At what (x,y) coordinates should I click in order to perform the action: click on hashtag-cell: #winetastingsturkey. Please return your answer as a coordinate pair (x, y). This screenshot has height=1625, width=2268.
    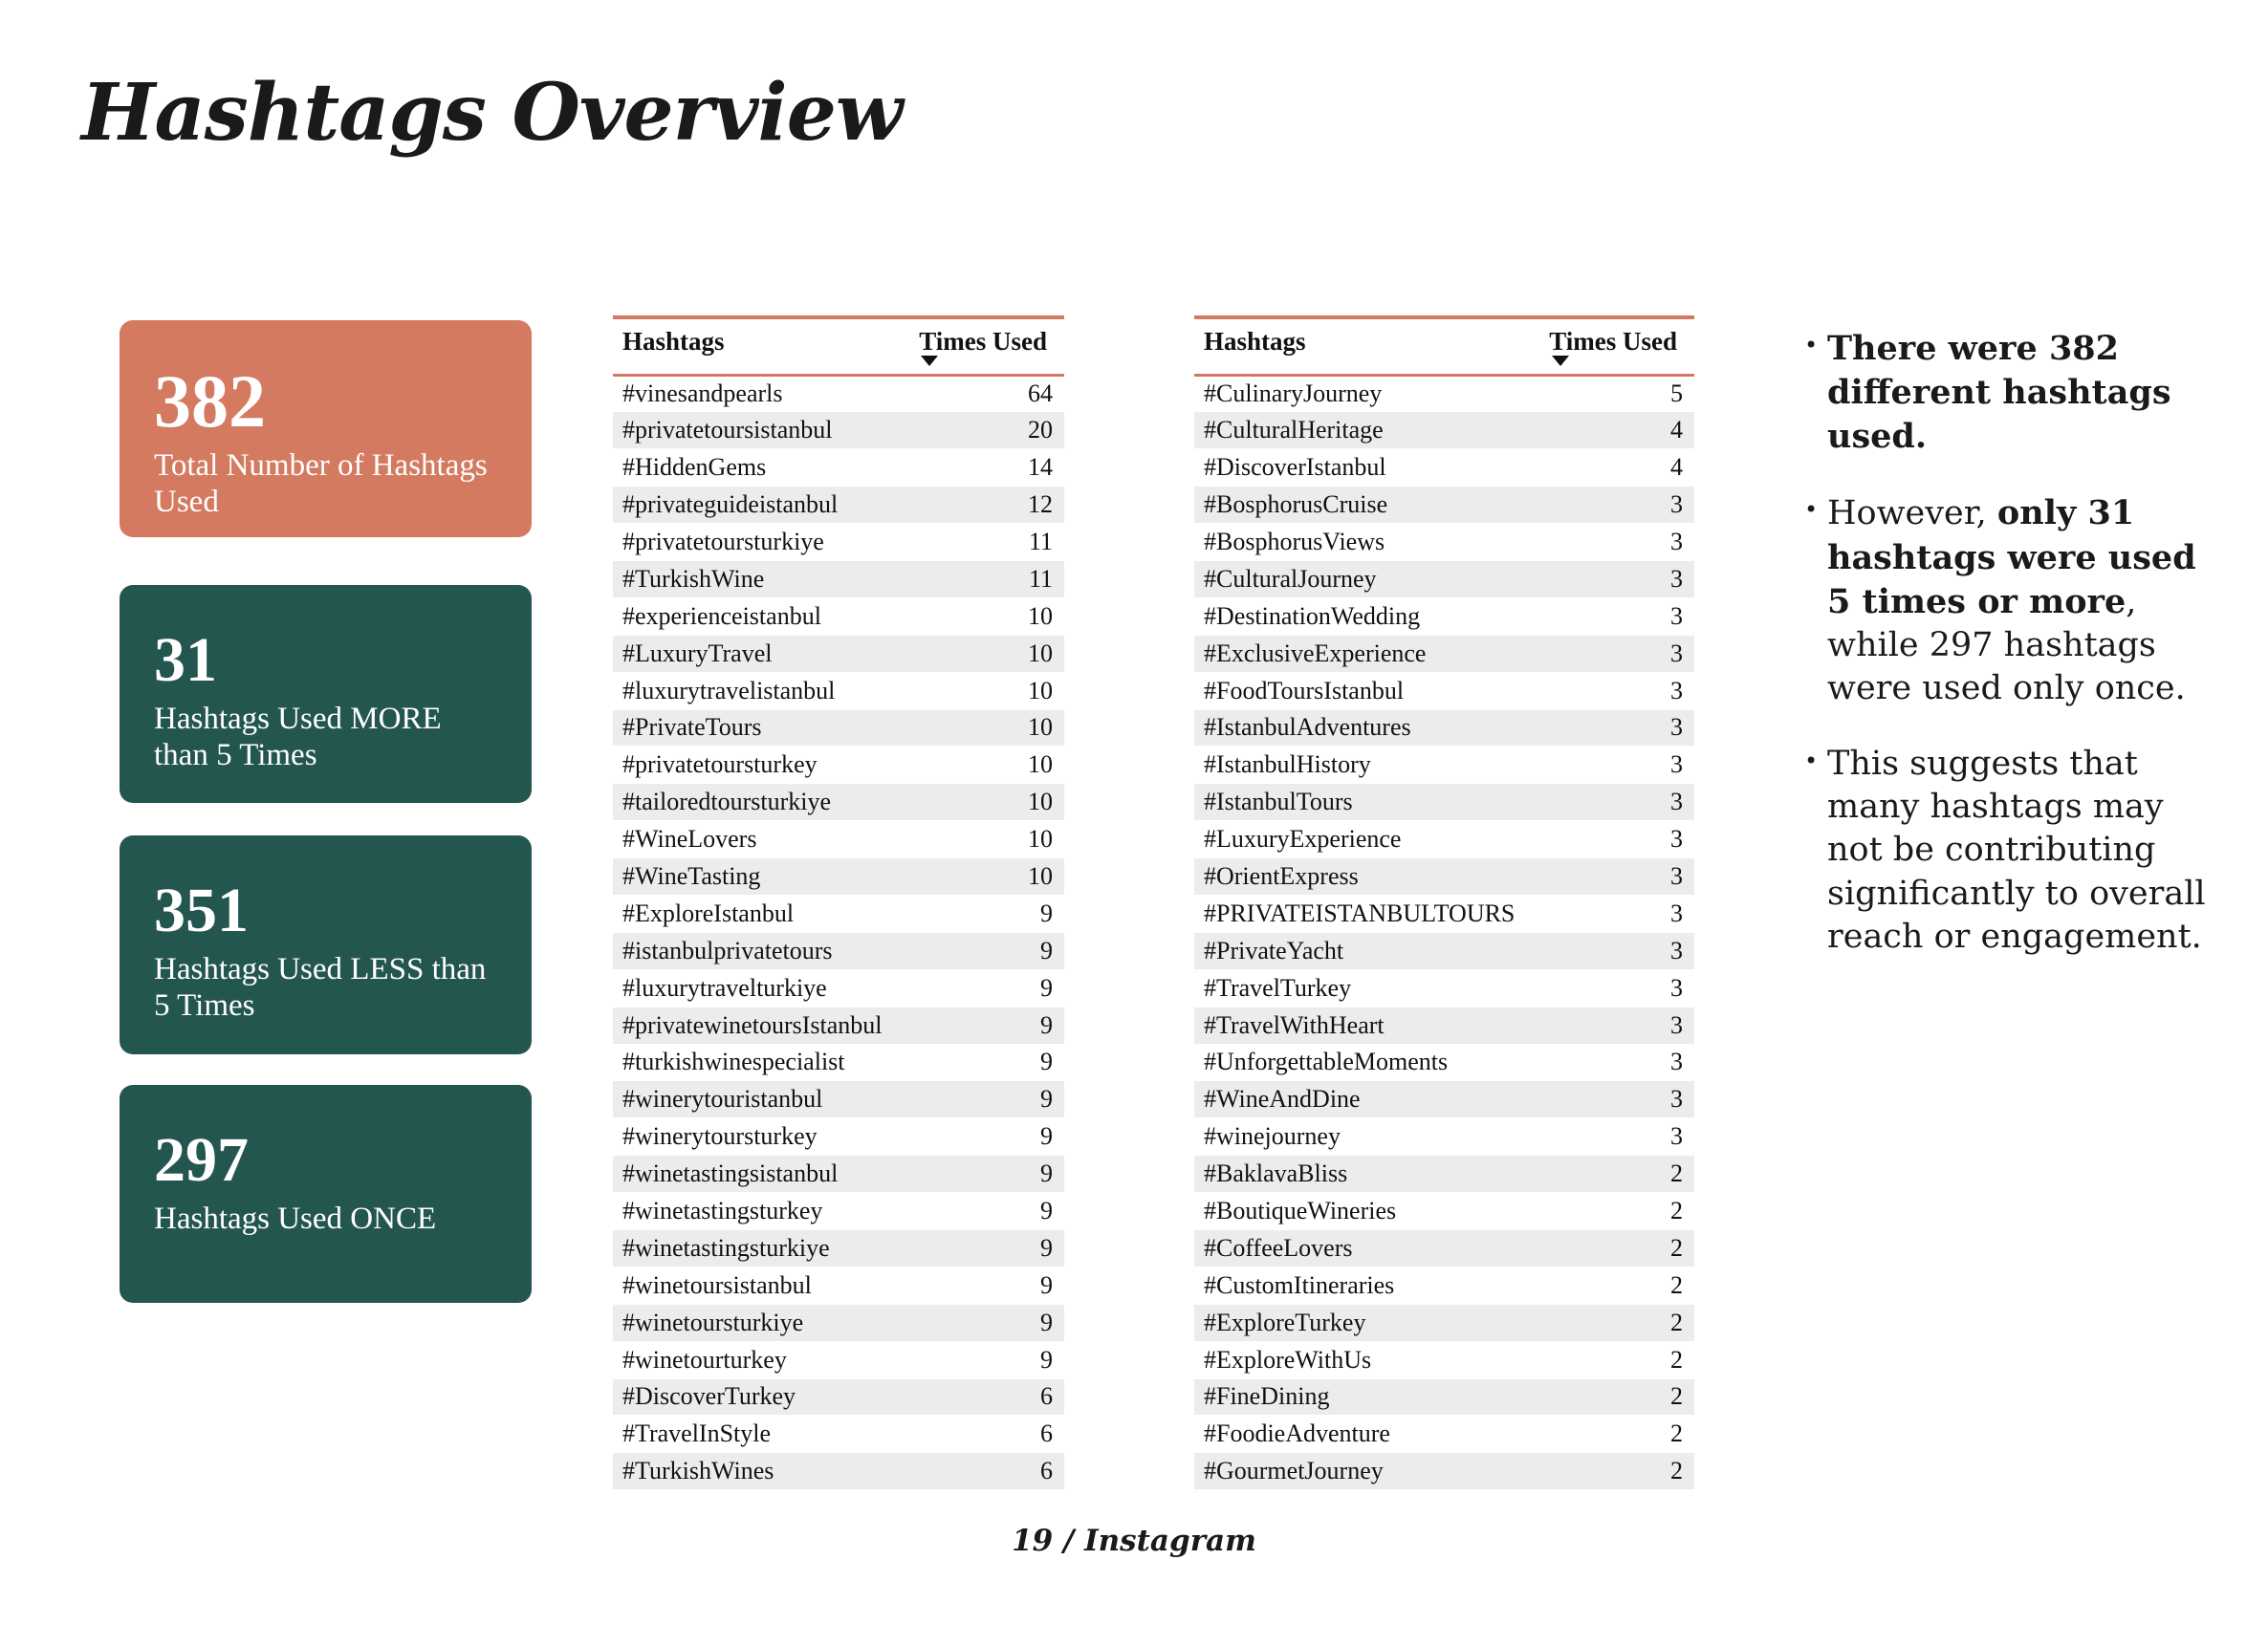
    Looking at the image, I should click on (758, 1211).